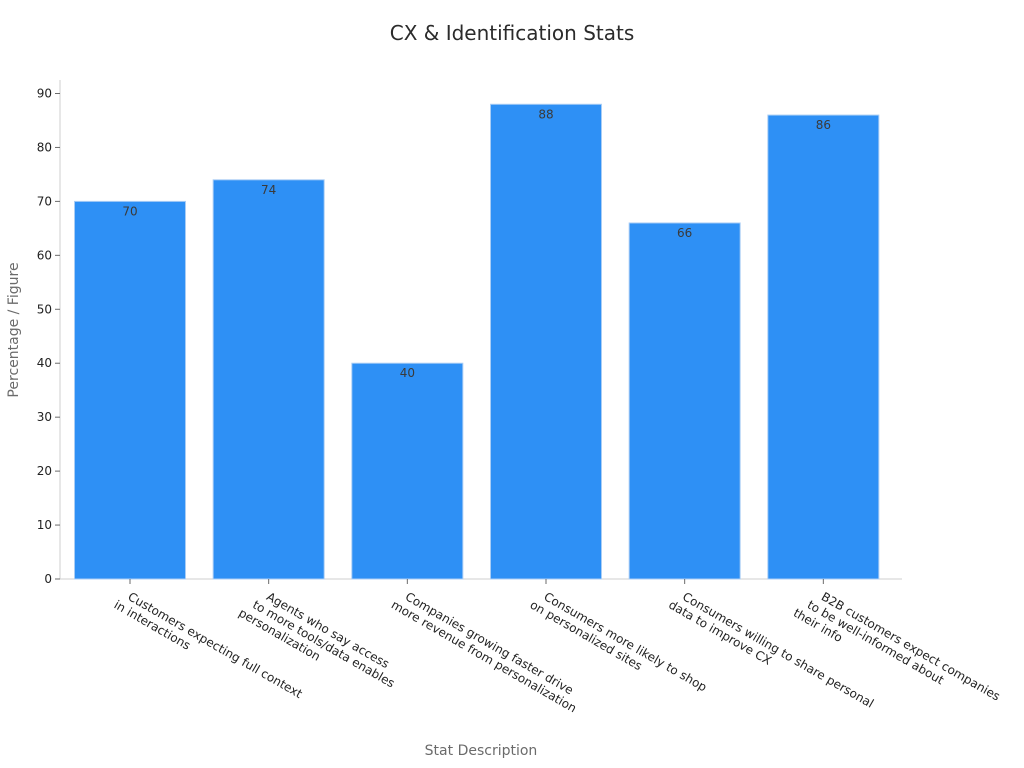 Image resolution: width=1024 pixels, height=768 pixels. Describe the element at coordinates (268, 190) in the screenshot. I see `bar-value-label: 74` at that location.